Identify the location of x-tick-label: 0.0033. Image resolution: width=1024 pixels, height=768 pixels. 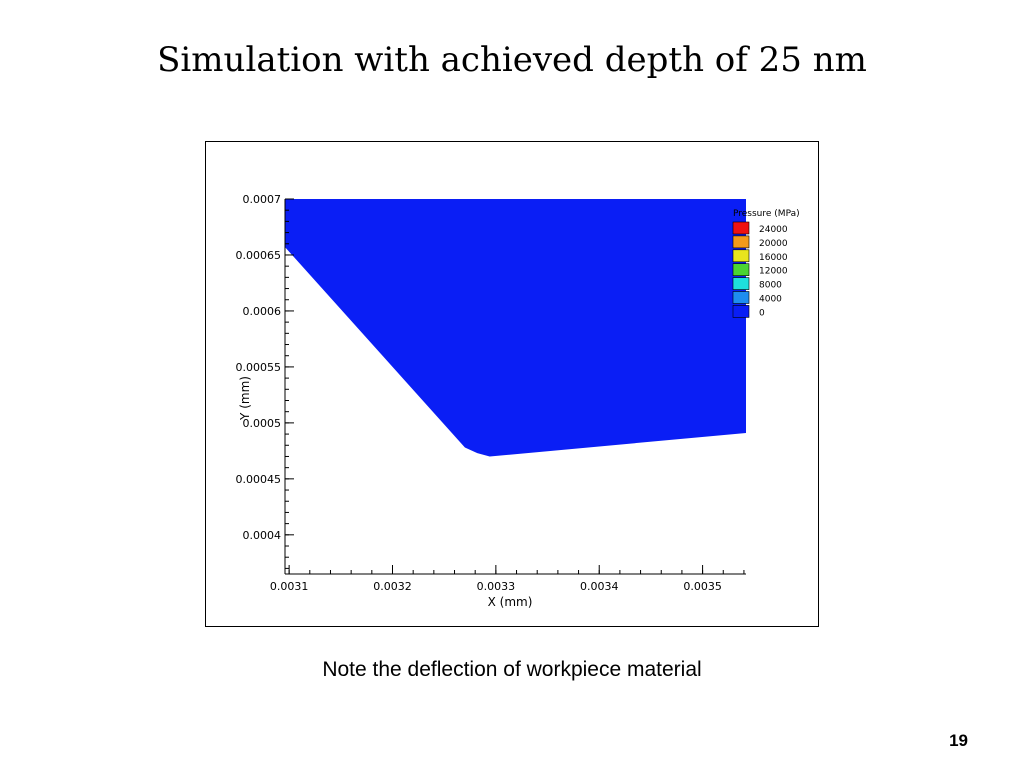
(496, 586).